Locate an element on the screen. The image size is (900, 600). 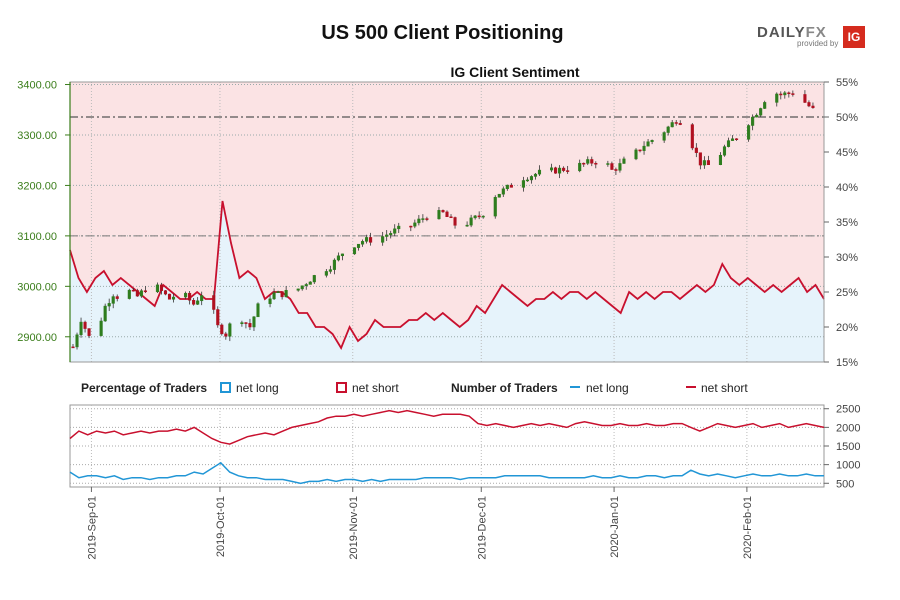
legend-pct-short: net short is located at coordinates (375, 388).